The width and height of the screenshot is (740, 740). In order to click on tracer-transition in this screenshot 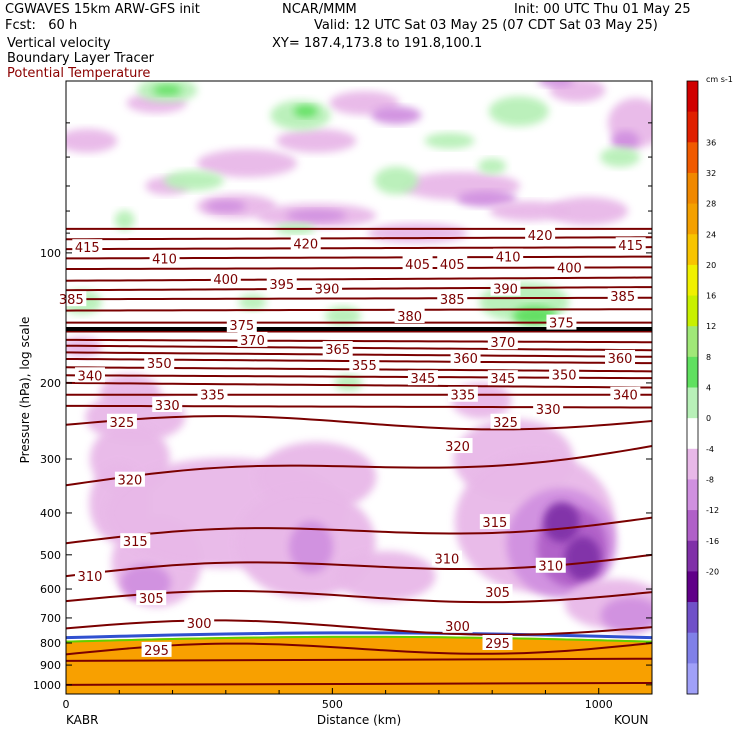, I will do `click(359, 639)`.